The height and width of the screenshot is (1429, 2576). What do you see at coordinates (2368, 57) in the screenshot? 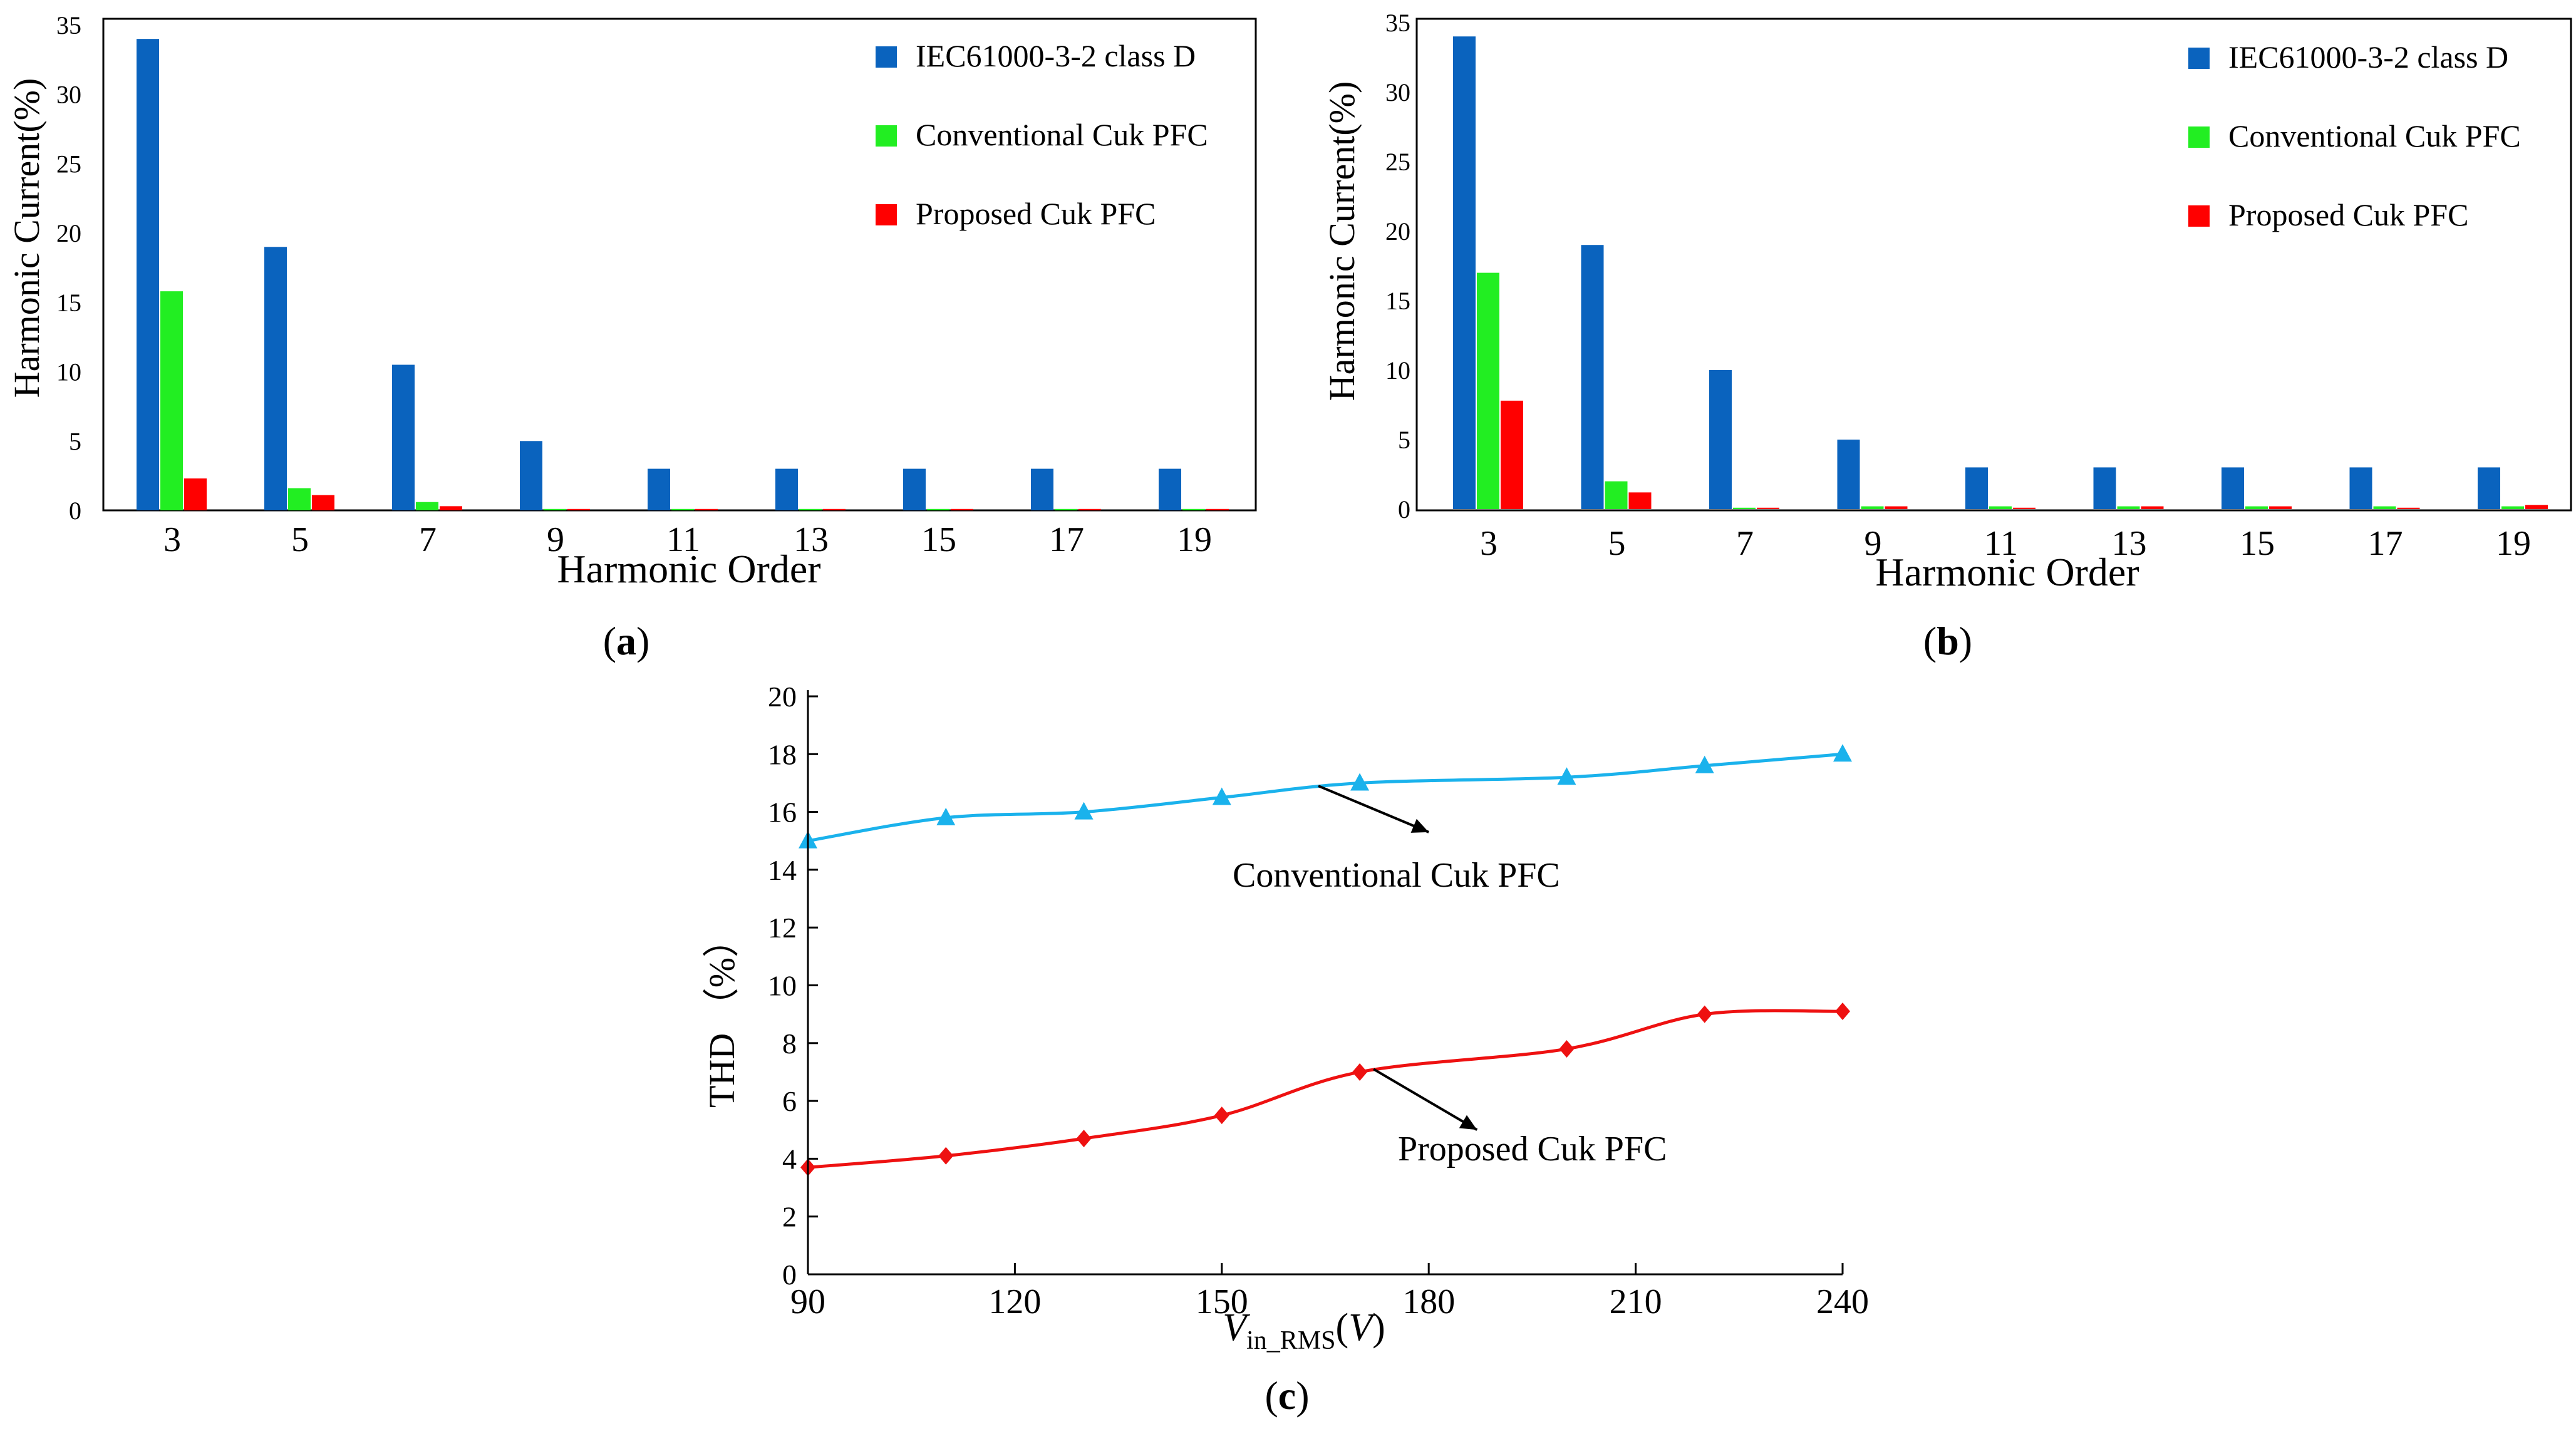
I see `legend-label: IEC61000-3-2 class D` at bounding box center [2368, 57].